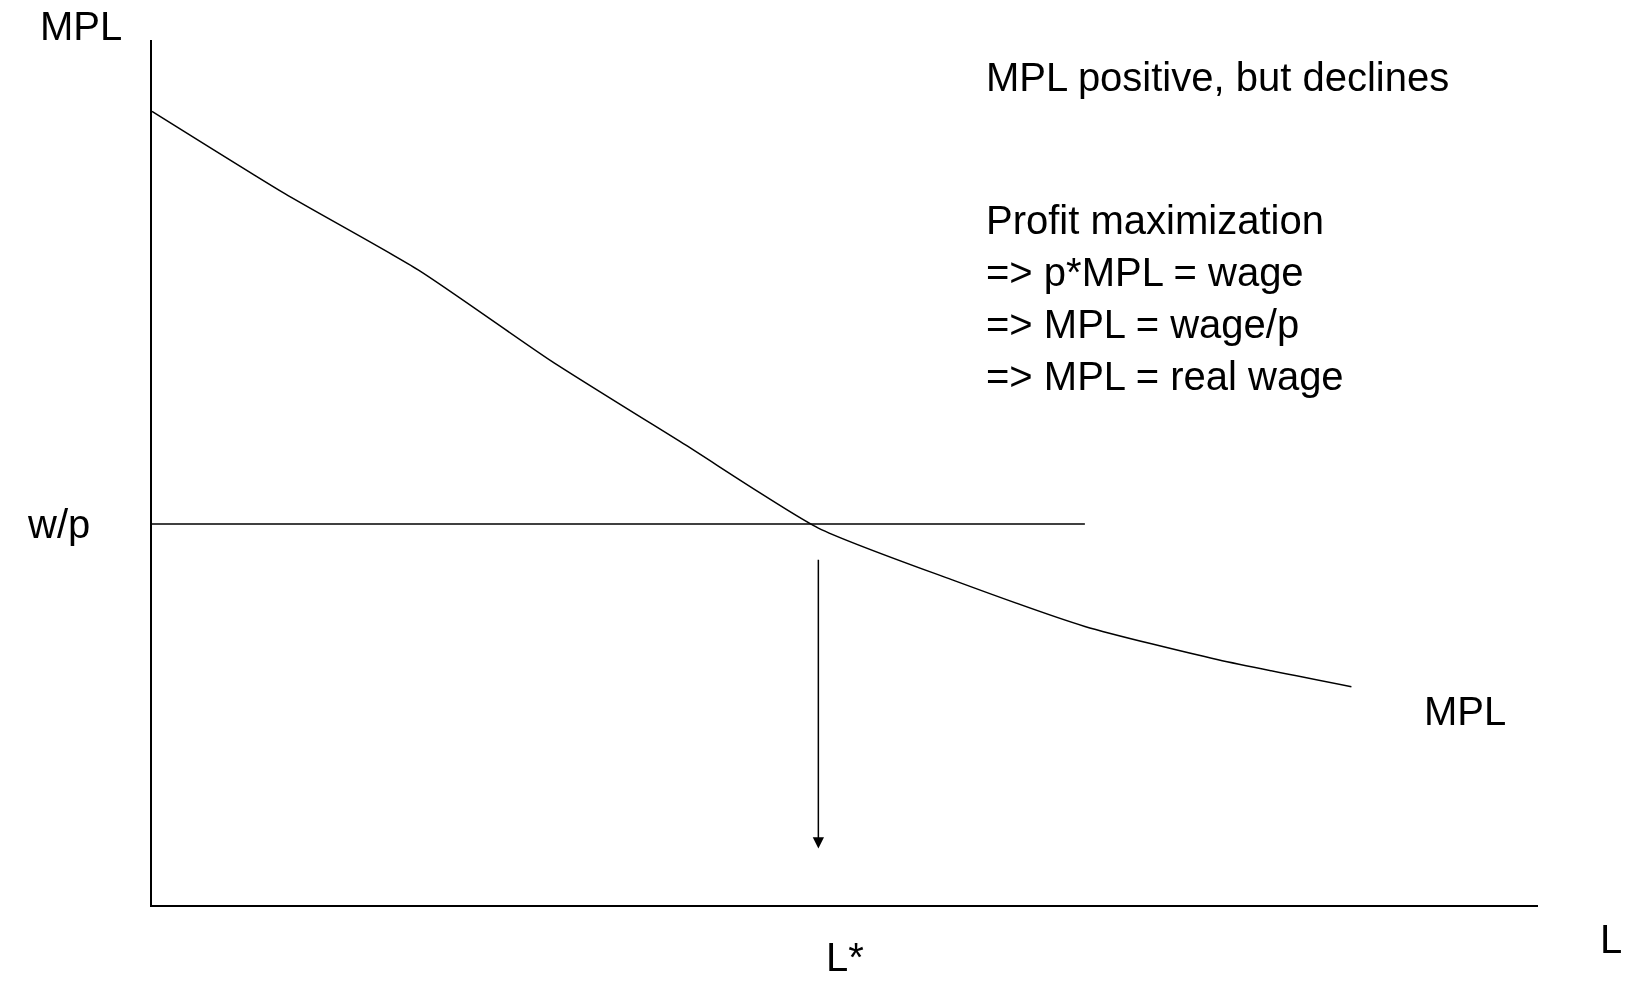  What do you see at coordinates (1218, 77) in the screenshot?
I see `text: MPL positive, but declines` at bounding box center [1218, 77].